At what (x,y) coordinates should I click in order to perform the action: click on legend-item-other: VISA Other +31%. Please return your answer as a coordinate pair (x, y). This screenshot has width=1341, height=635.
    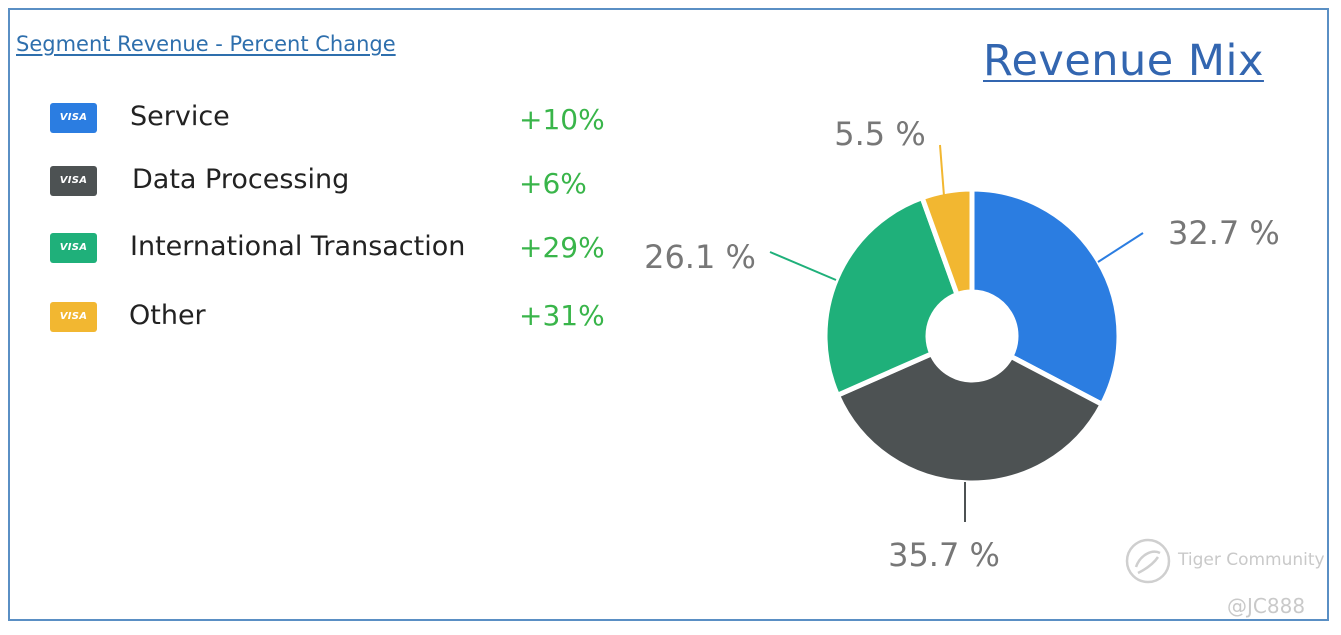
    Looking at the image, I should click on (310, 316).